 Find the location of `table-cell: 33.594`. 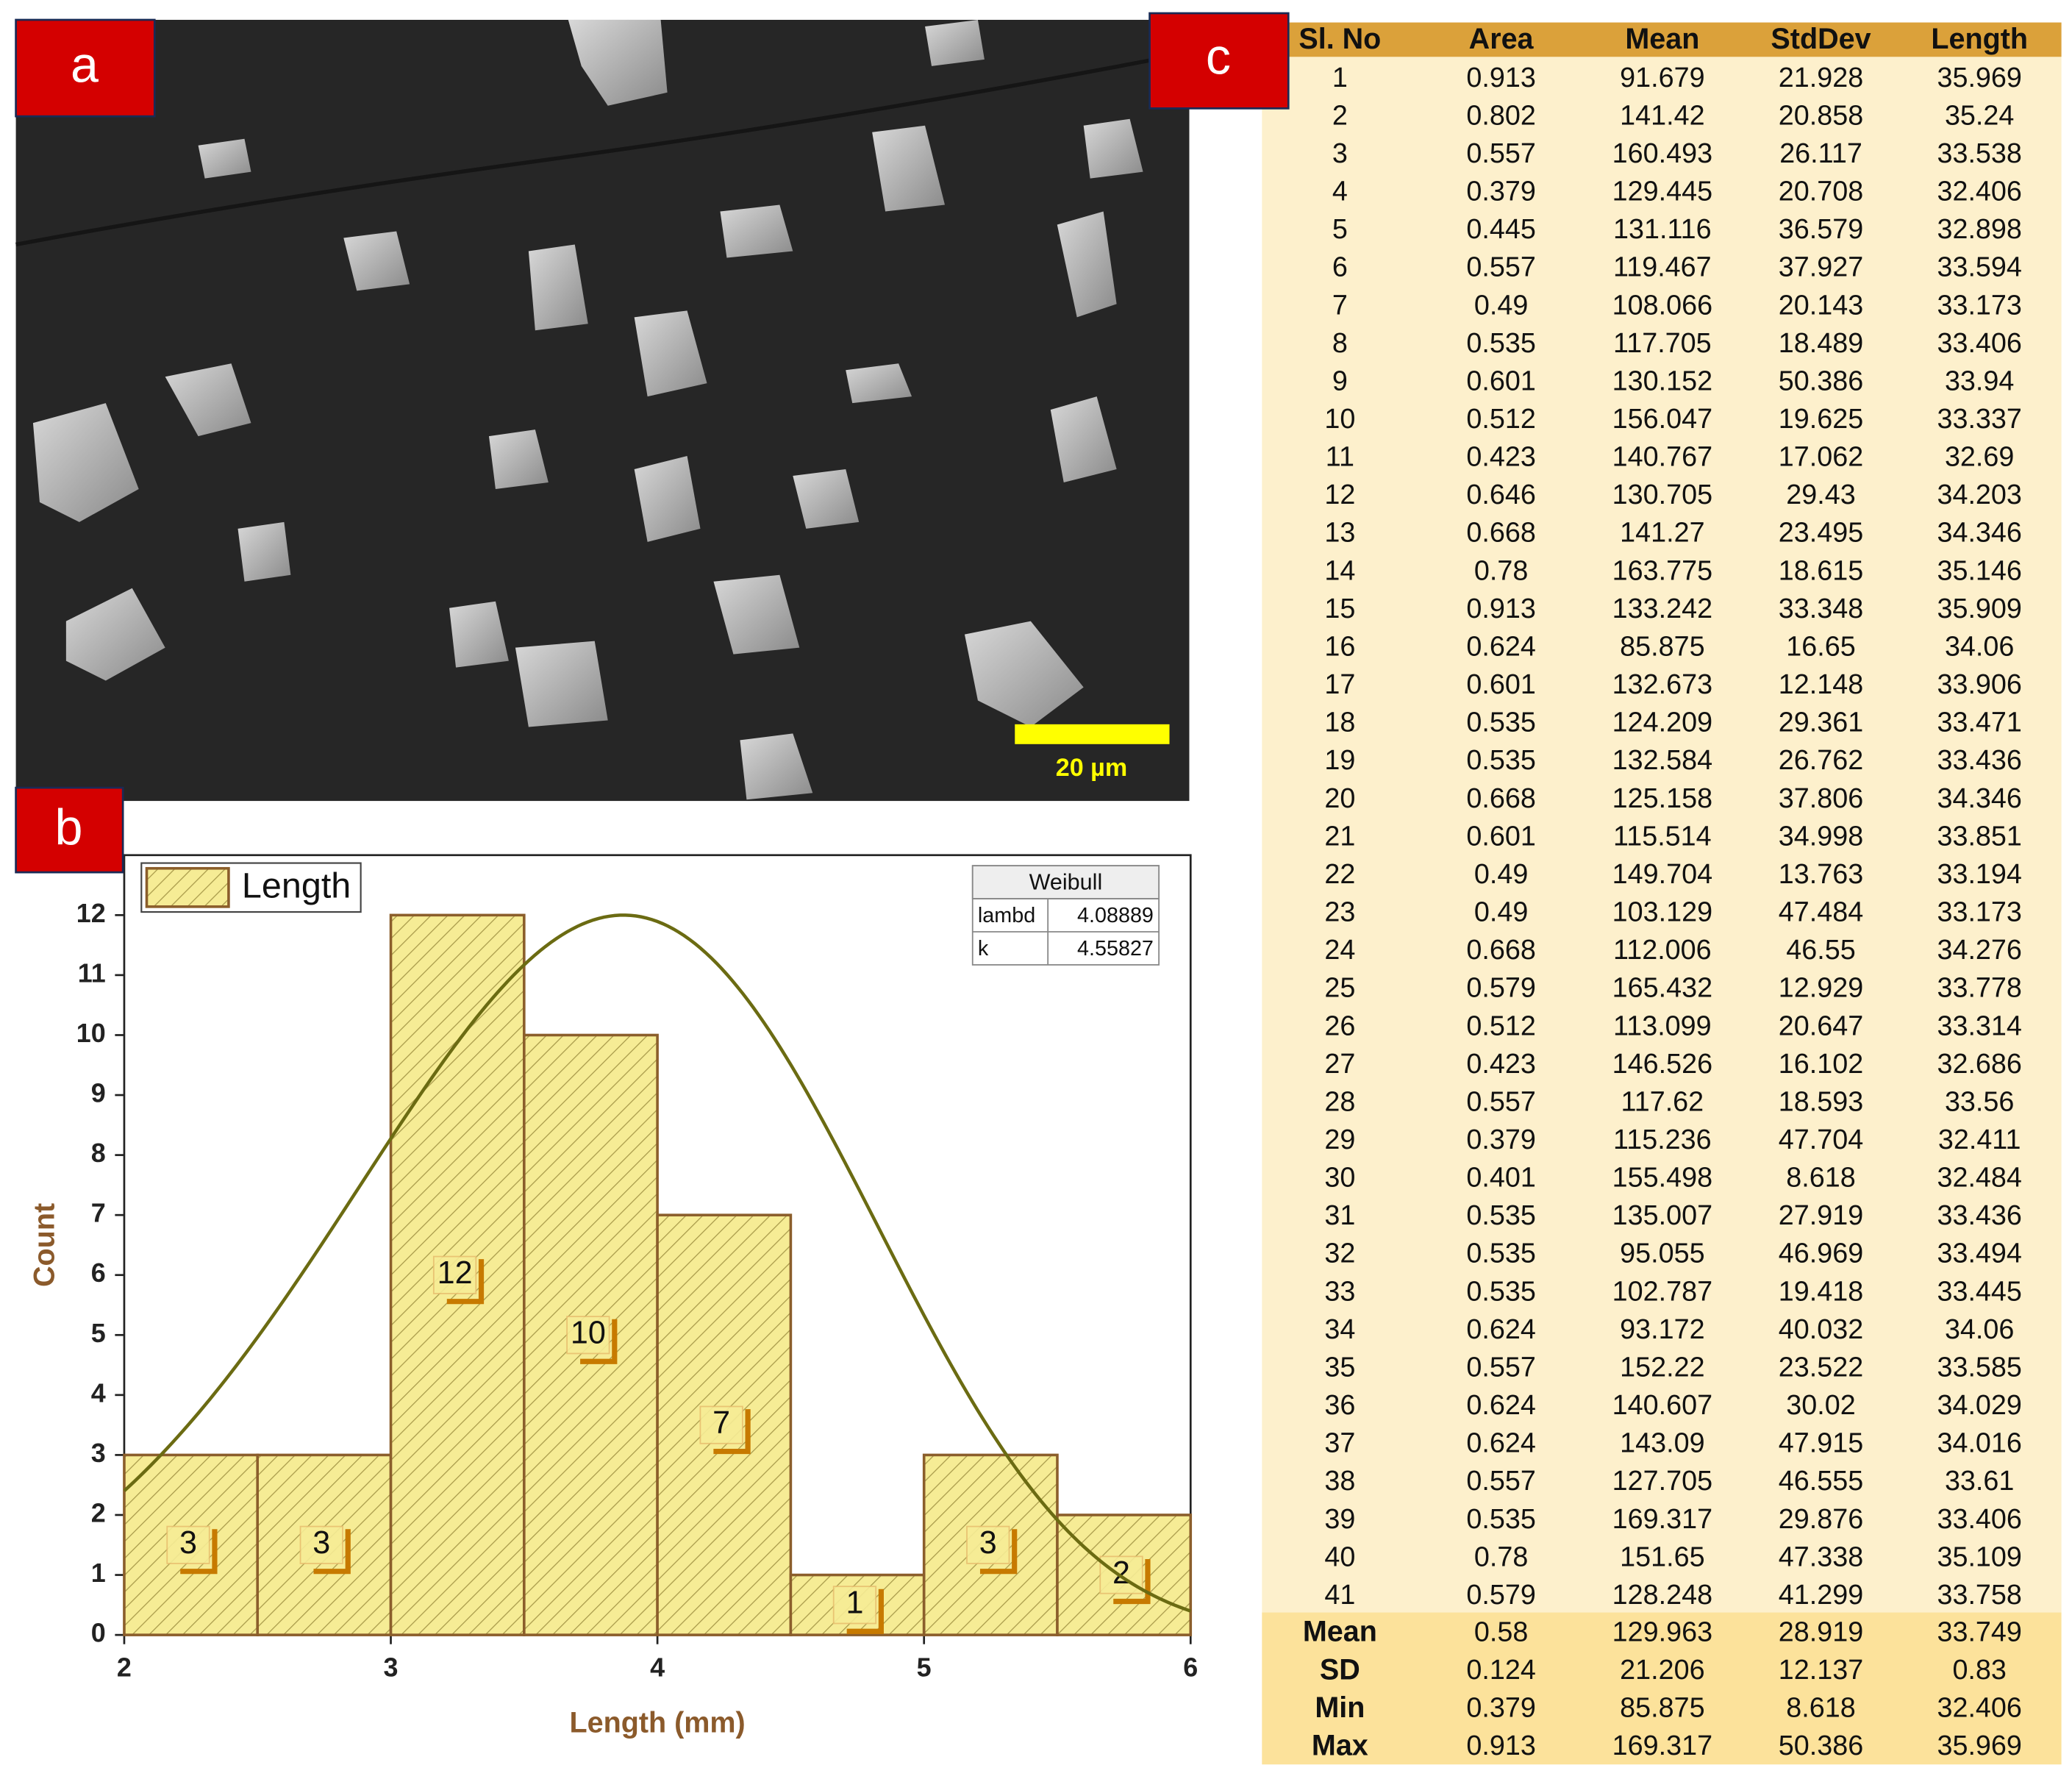

table-cell: 33.594 is located at coordinates (1979, 267).